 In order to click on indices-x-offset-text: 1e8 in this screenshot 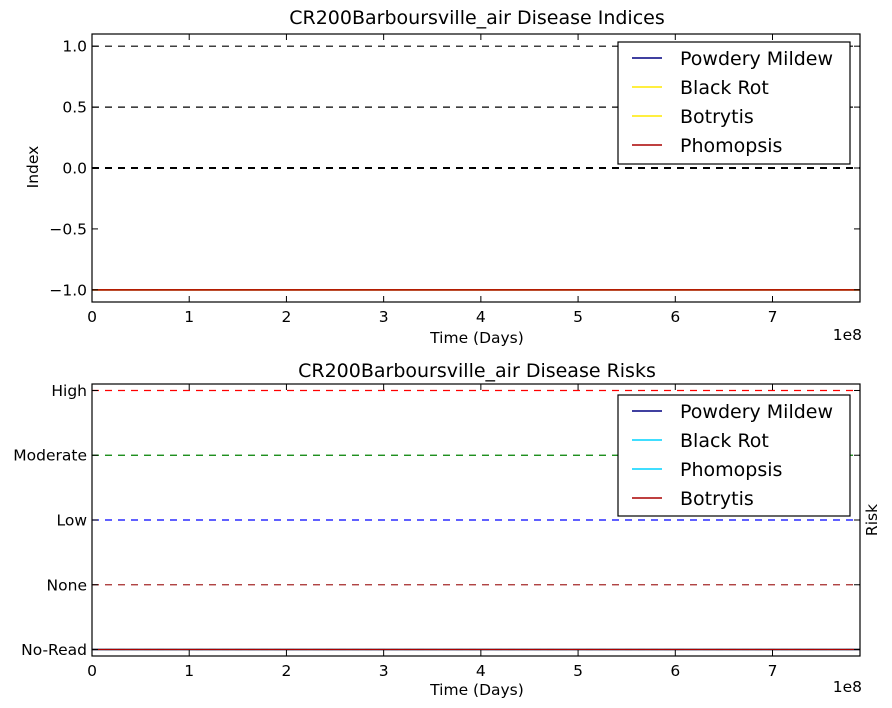, I will do `click(847, 335)`.